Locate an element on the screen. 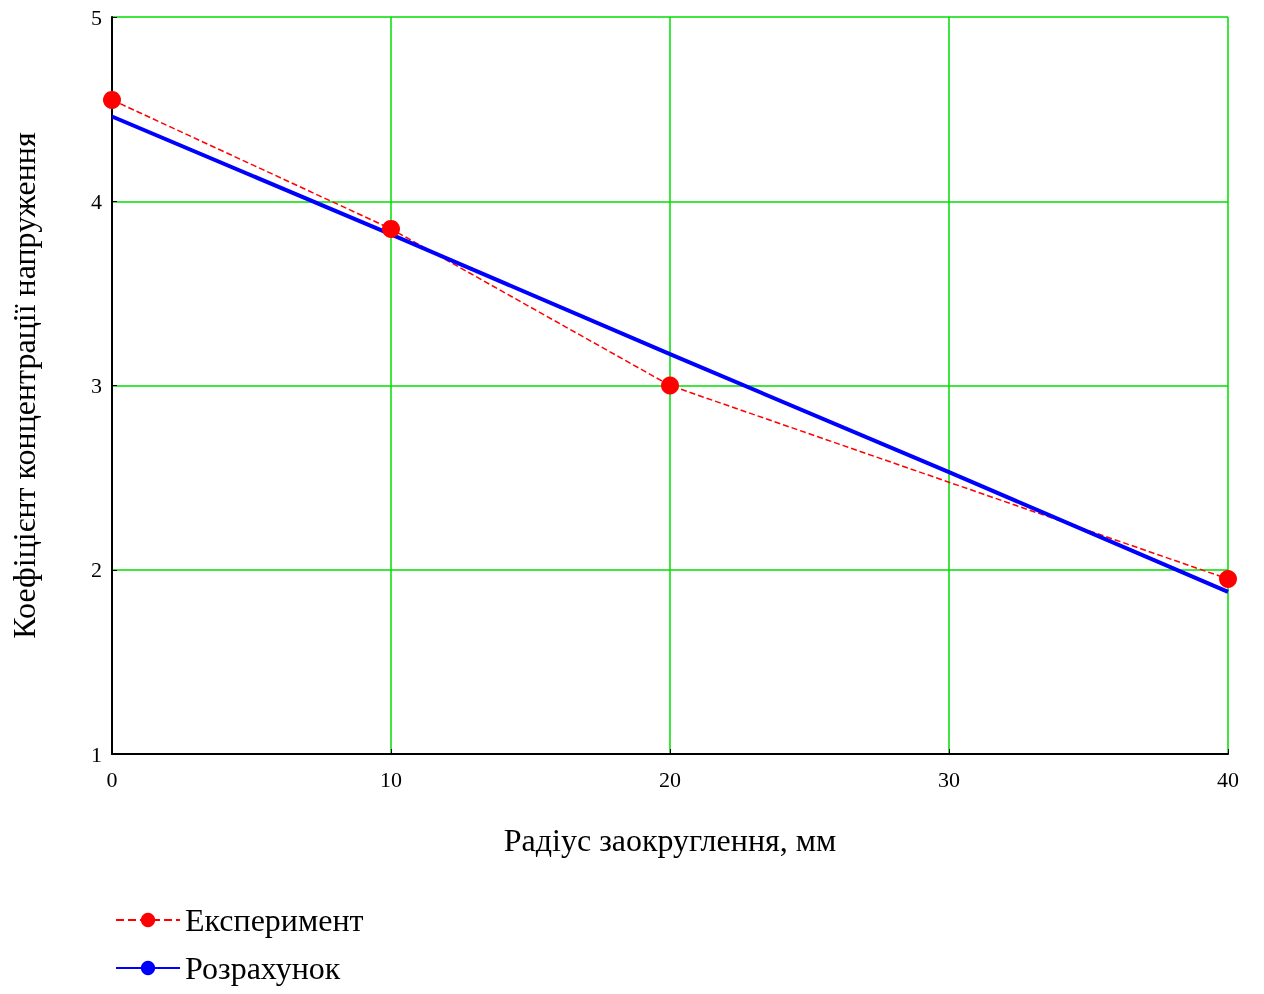 The image size is (1264, 994). y-axis-title: Коефіцієнт концентрації напруження is located at coordinates (24, 385).